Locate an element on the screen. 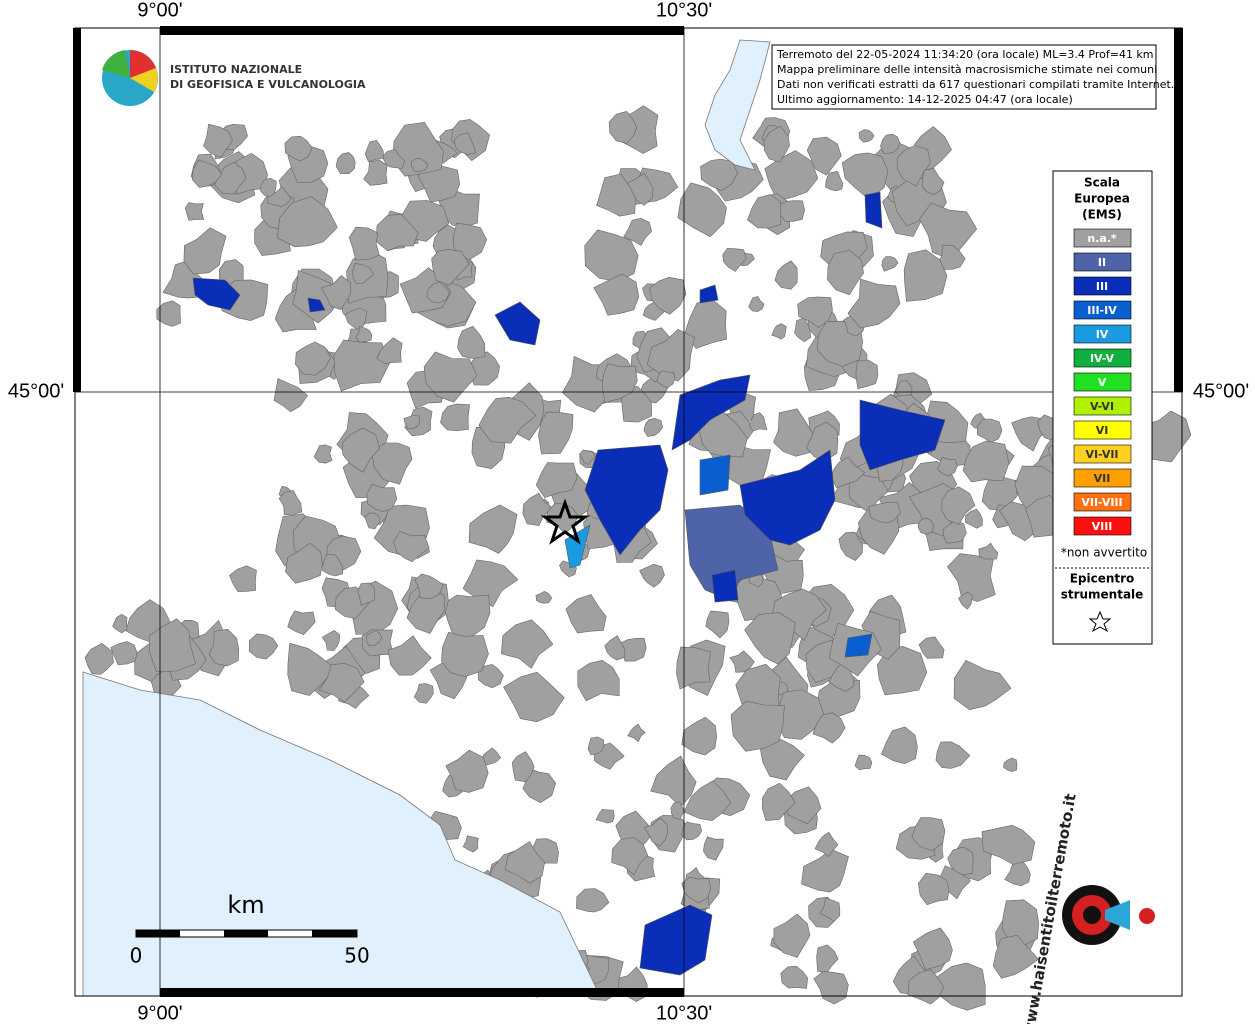 This screenshot has height=1028, width=1255. legend-label: VIII is located at coordinates (1102, 526).